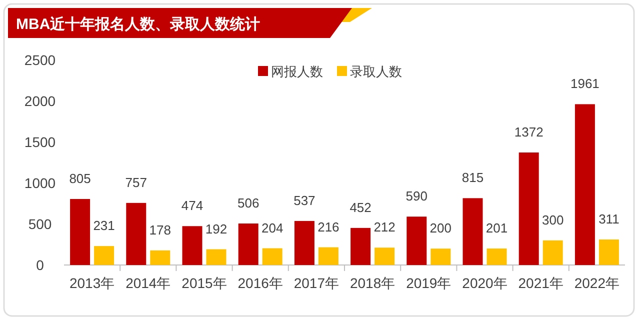 The width and height of the screenshot is (640, 321). I want to click on y-tick-label: 1500, so click(40, 142).